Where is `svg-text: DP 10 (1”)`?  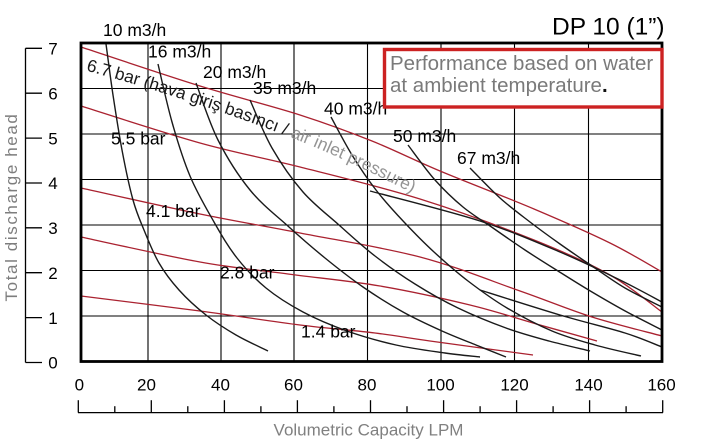
svg-text: DP 10 (1”) is located at coordinates (608, 27).